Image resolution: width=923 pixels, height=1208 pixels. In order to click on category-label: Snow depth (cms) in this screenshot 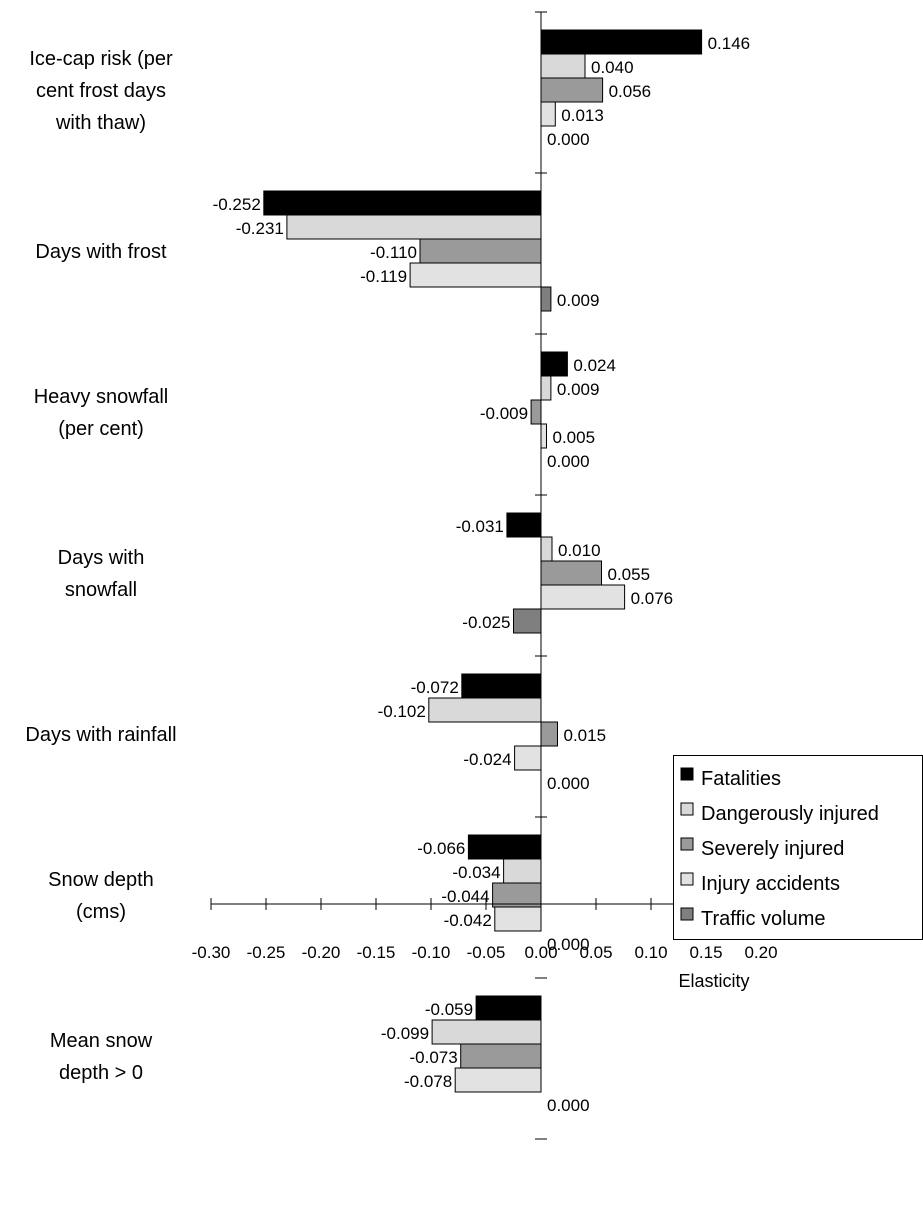, I will do `click(101, 896)`.